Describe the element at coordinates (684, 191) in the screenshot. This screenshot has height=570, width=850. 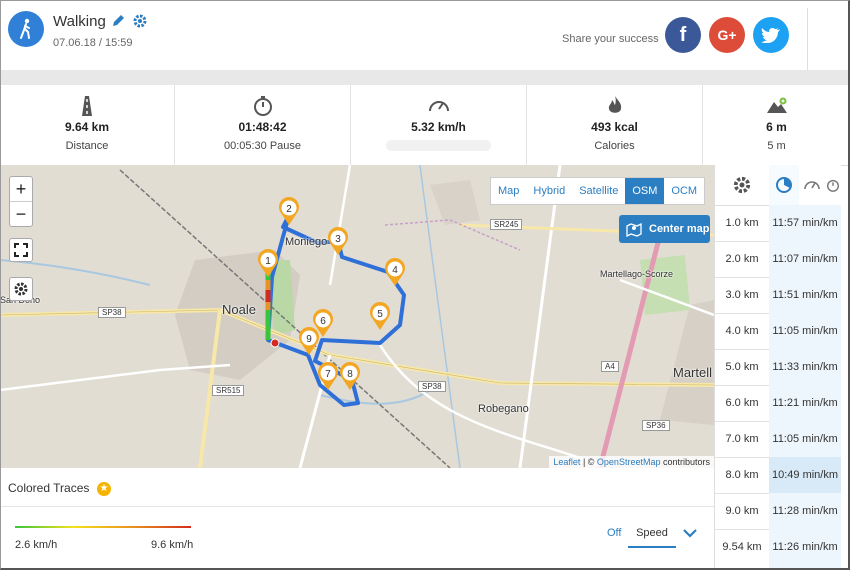
I see `layer-ocm-tab: OCM` at that location.